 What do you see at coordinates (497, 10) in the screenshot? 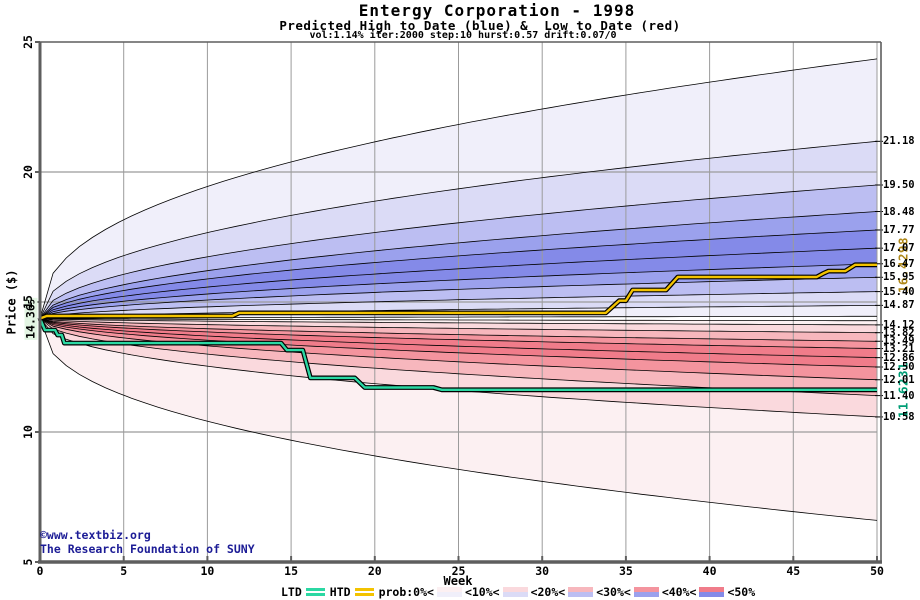
I see `chart-title: Entergy Corporation - 1998` at bounding box center [497, 10].